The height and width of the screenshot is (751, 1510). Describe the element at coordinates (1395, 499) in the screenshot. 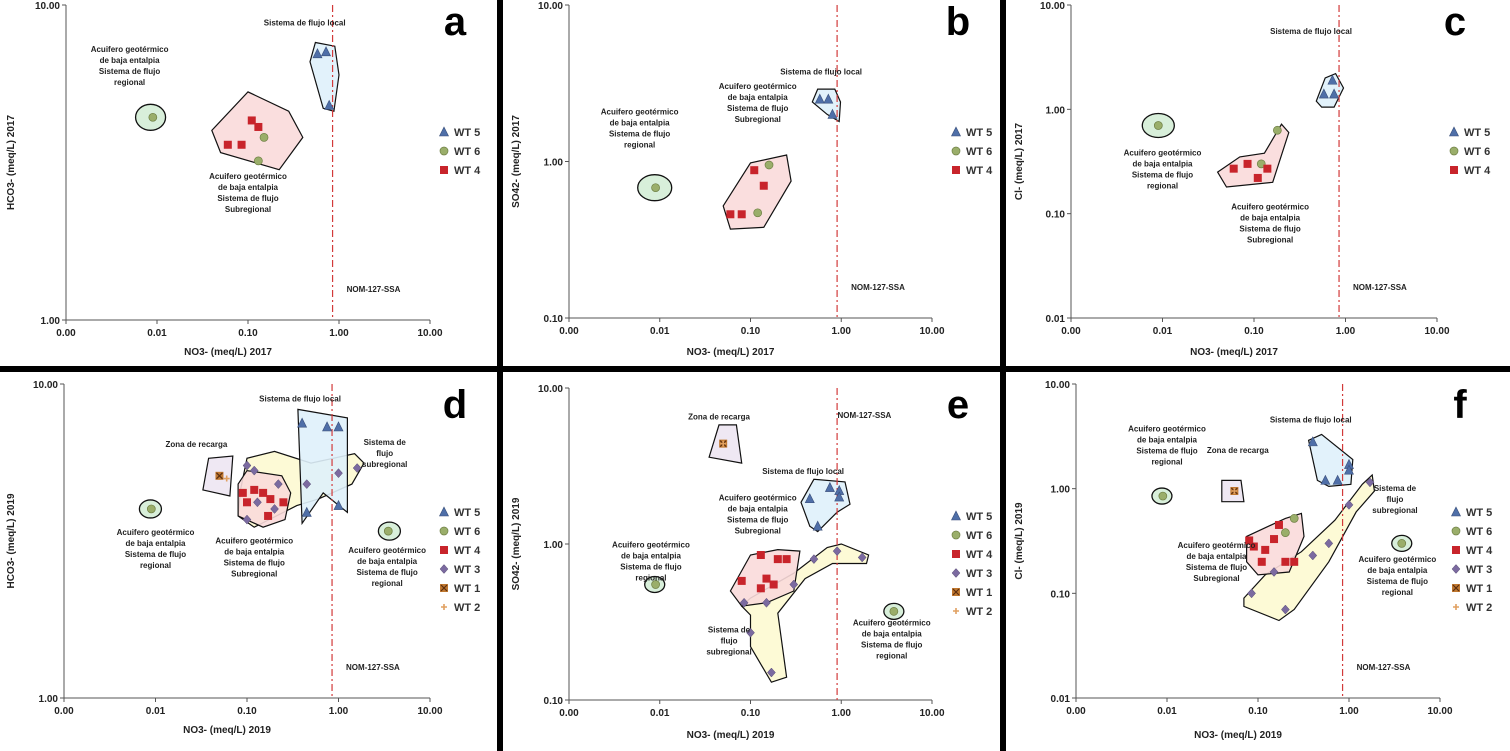

I see `annotation-text: flujo` at that location.